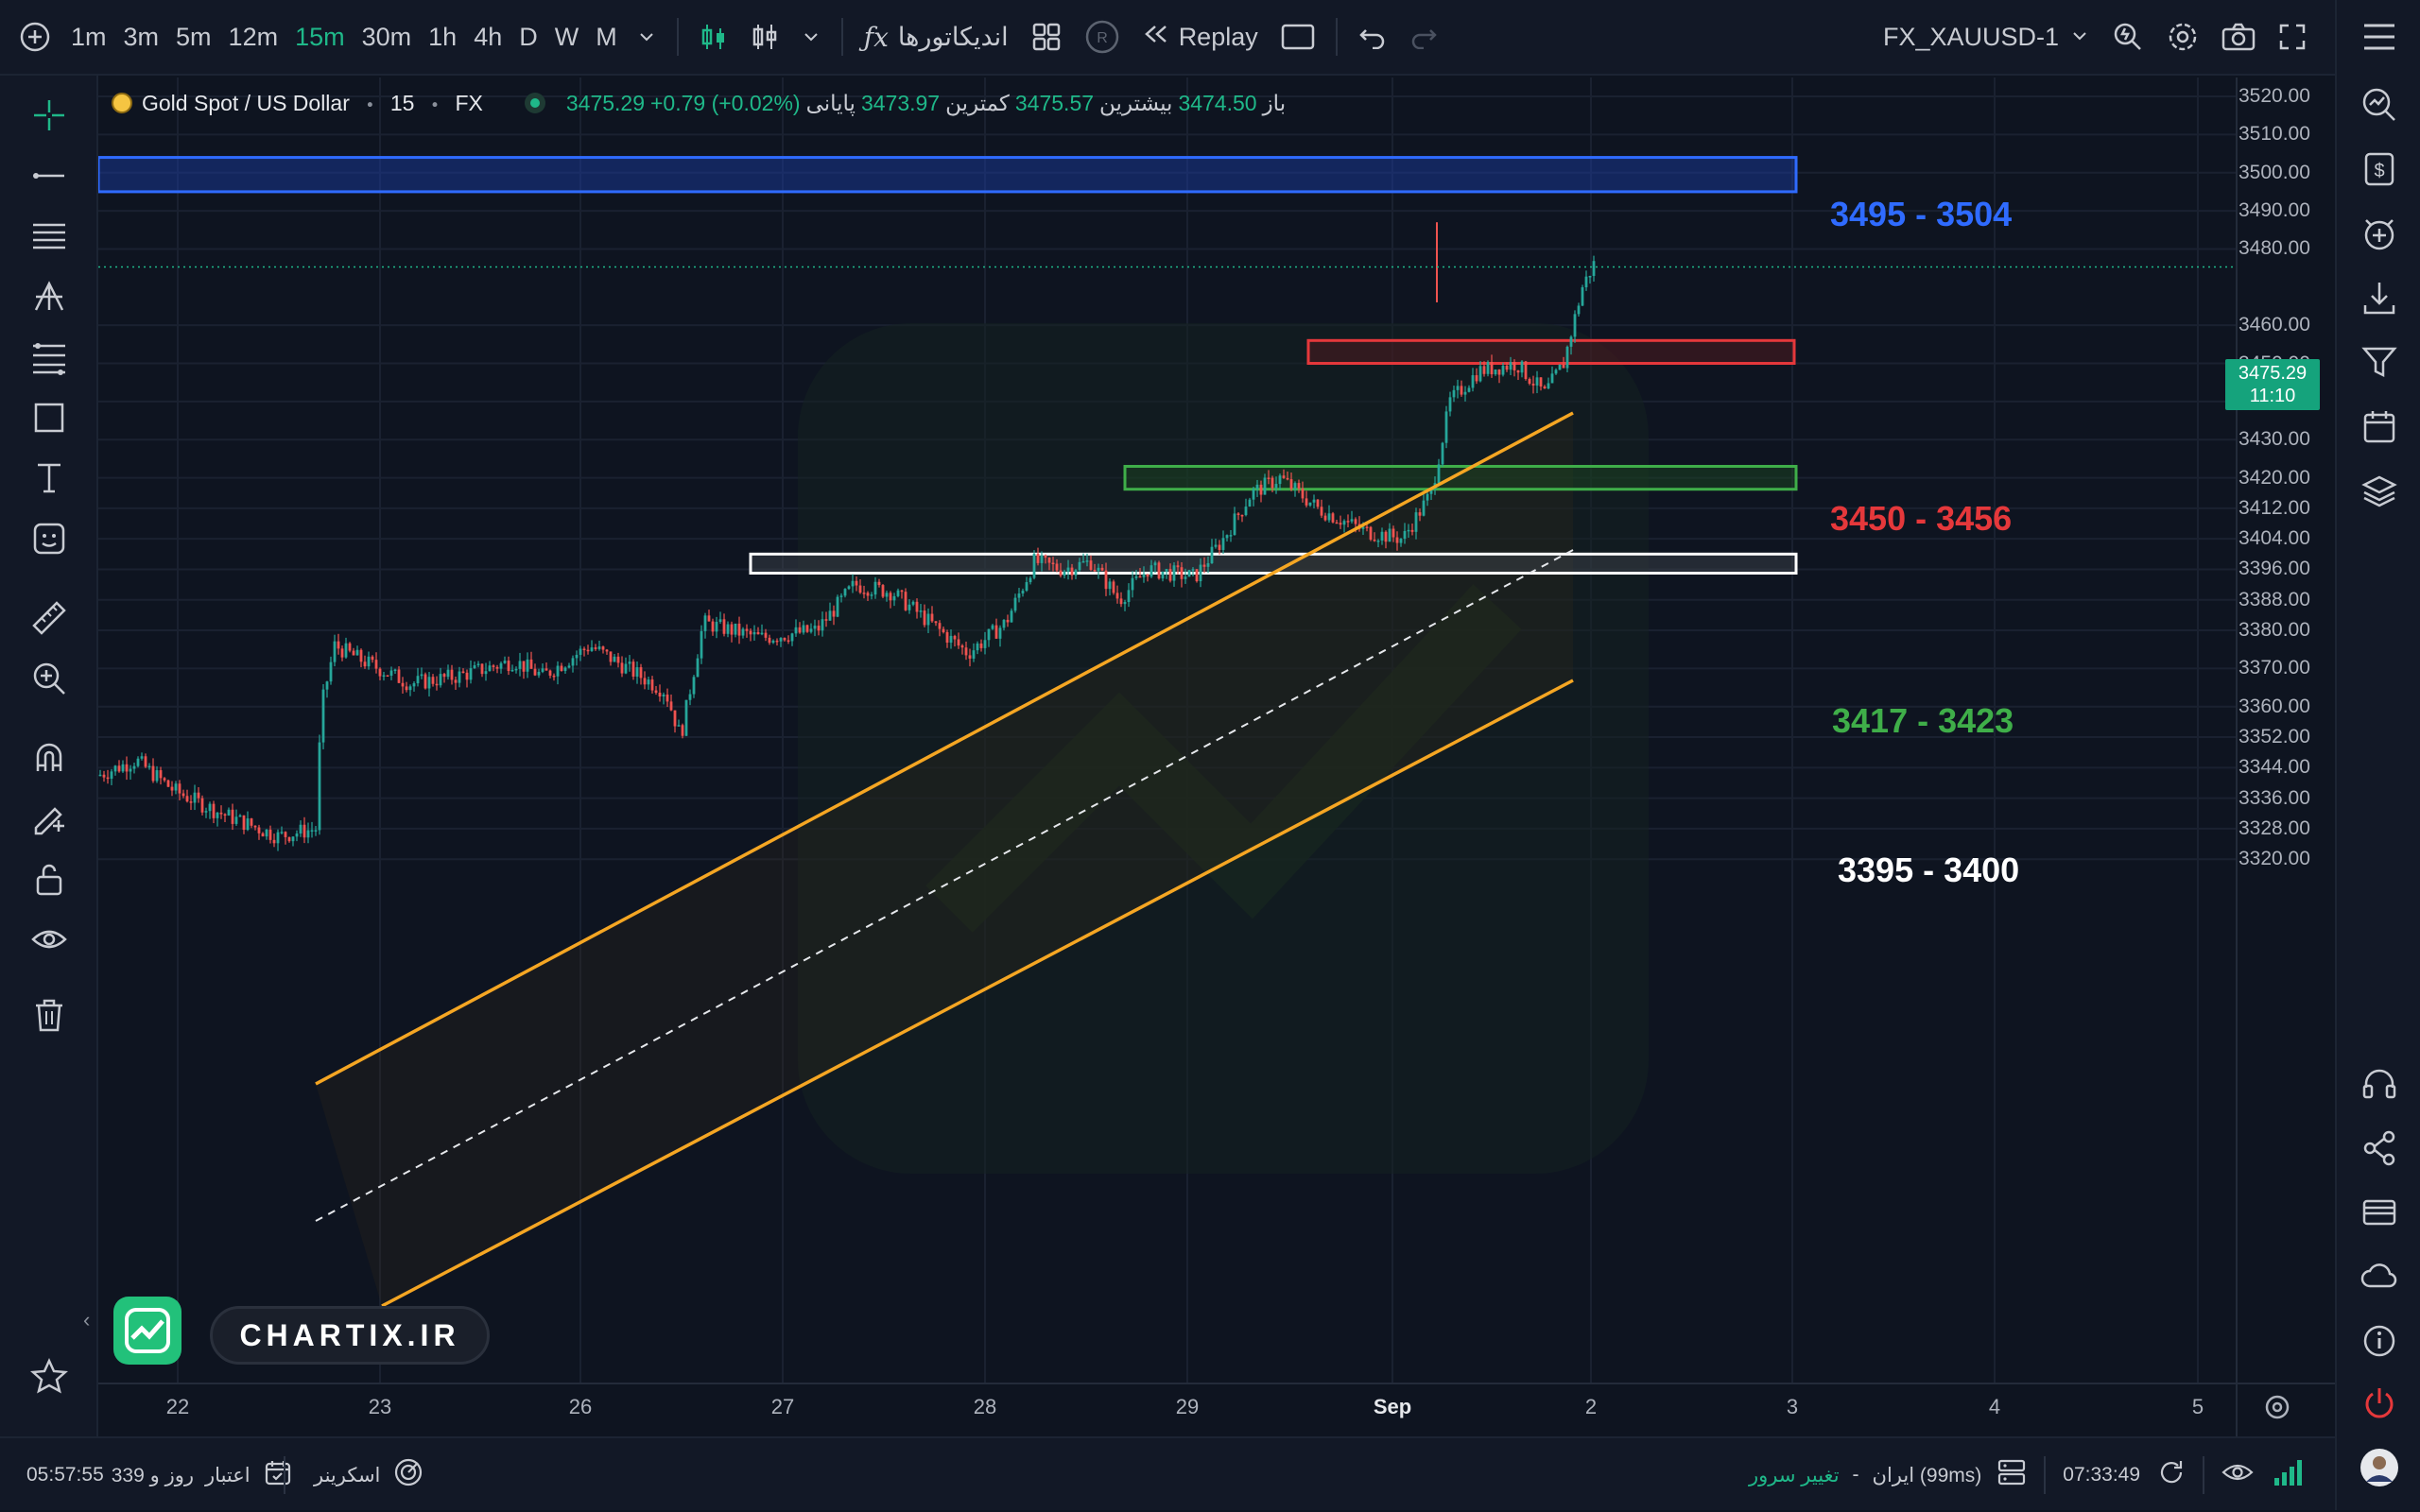 The image size is (2420, 1512). I want to click on collapse-arrow-icon: ‹, so click(87, 1320).